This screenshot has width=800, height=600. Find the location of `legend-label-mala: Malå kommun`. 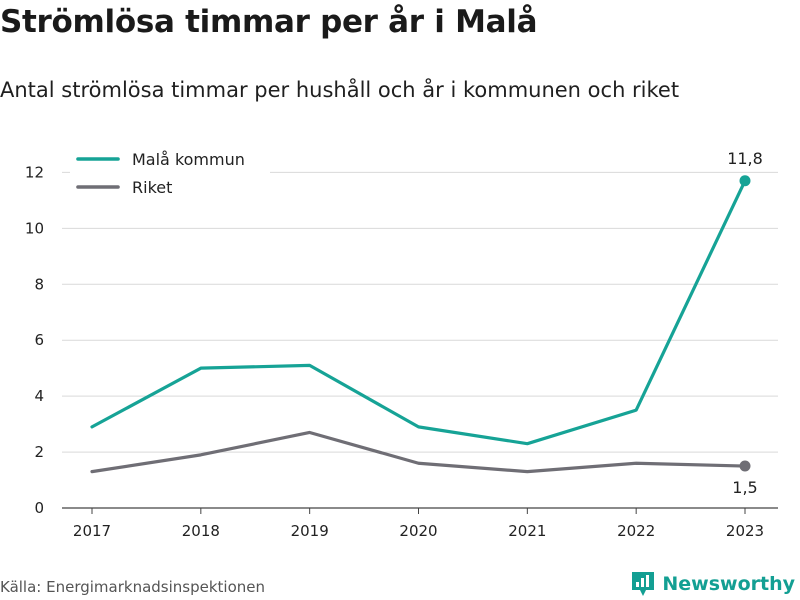

legend-label-mala: Malå kommun is located at coordinates (188, 159).